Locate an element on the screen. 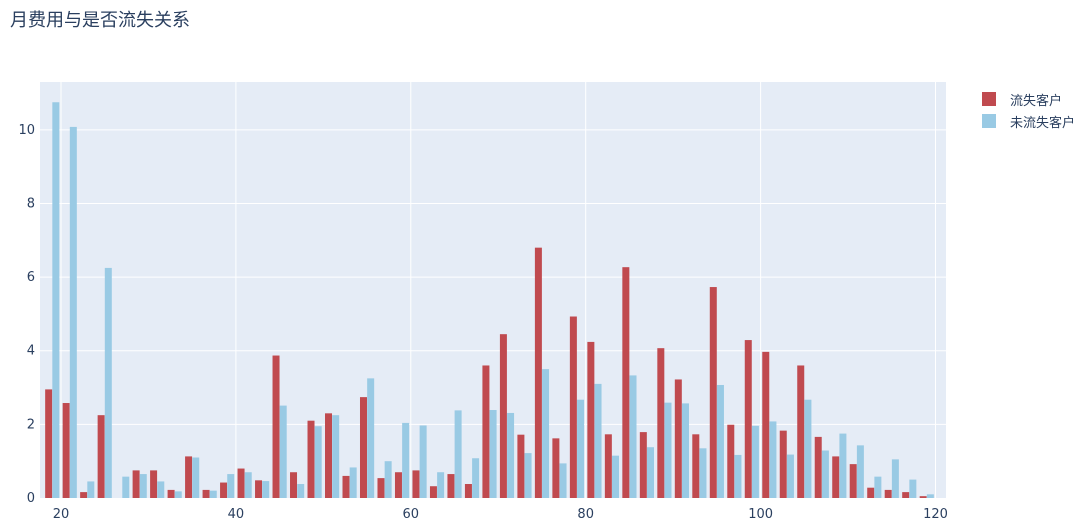 The width and height of the screenshot is (1080, 529). legend-item-retained: 未流失客户 is located at coordinates (1028, 121).